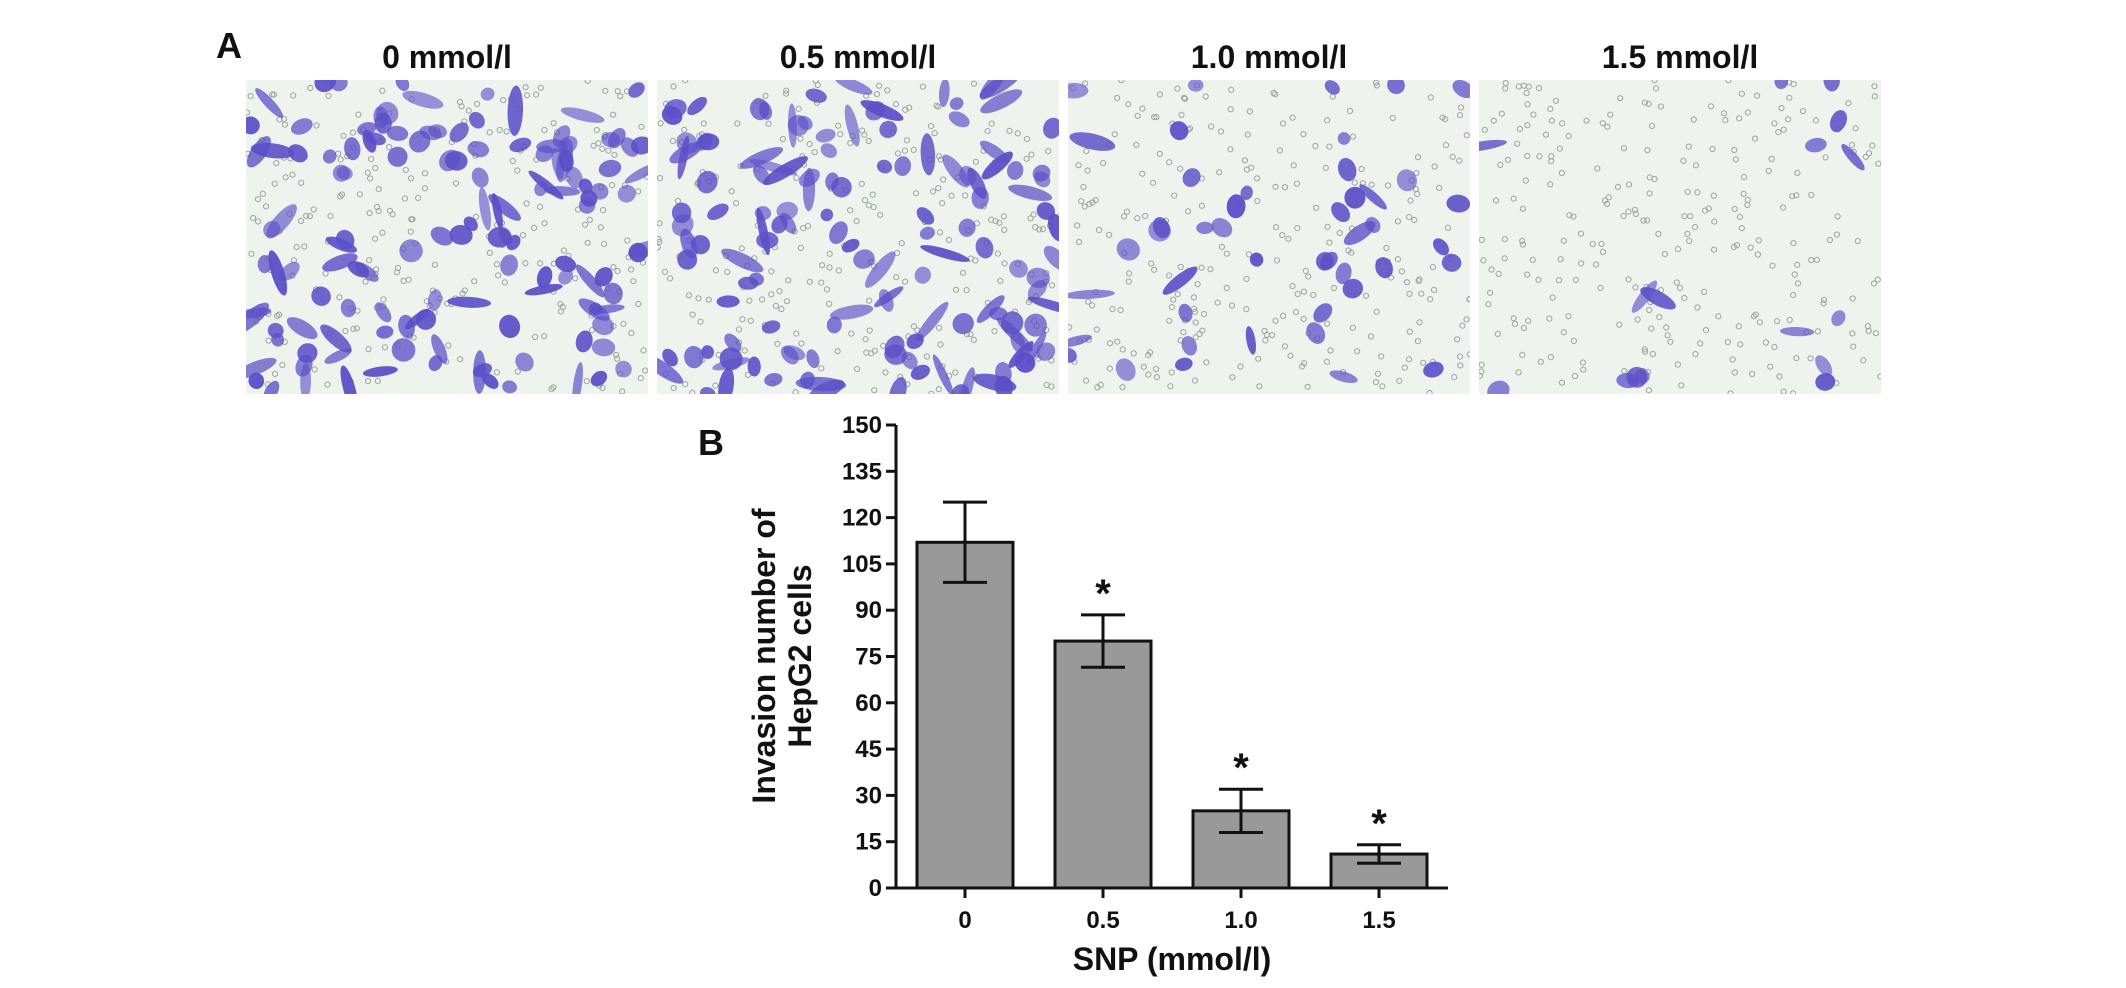  Describe the element at coordinates (862, 564) in the screenshot. I see `y-tick-label: 105` at that location.